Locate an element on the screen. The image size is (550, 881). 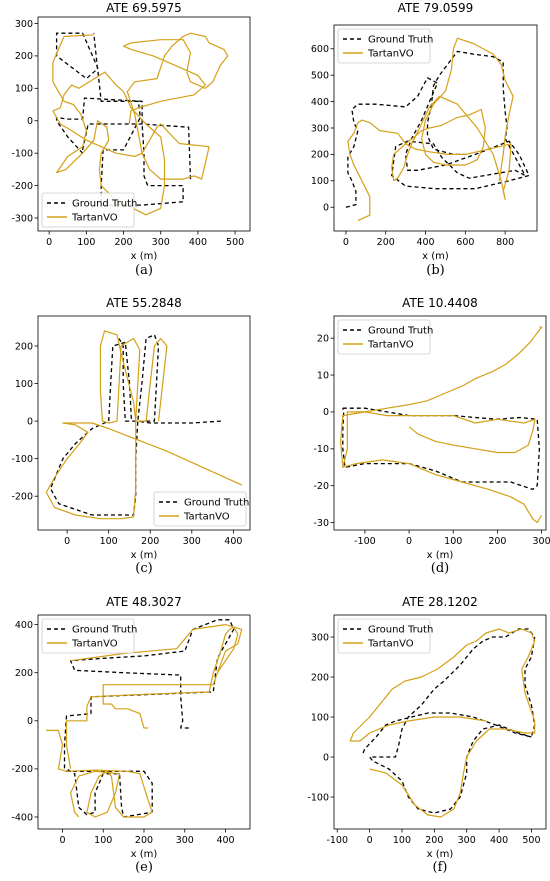
y-tick-label: -300 is located at coordinates (22, 218).